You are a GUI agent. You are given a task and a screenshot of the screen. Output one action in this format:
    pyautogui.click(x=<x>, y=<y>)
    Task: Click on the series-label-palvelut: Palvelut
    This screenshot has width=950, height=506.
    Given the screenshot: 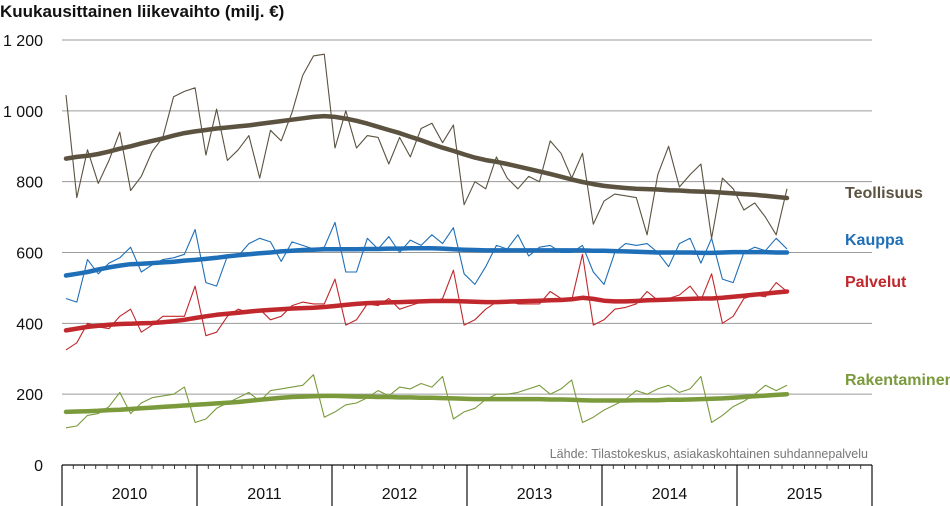 What is the action you would take?
    pyautogui.click(x=876, y=282)
    